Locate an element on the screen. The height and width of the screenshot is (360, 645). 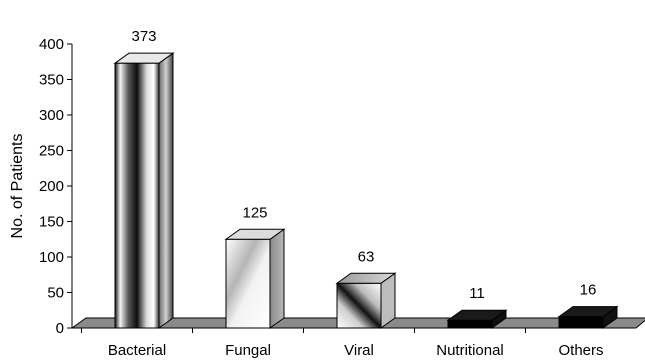
bar-front-fungal is located at coordinates (248, 283).